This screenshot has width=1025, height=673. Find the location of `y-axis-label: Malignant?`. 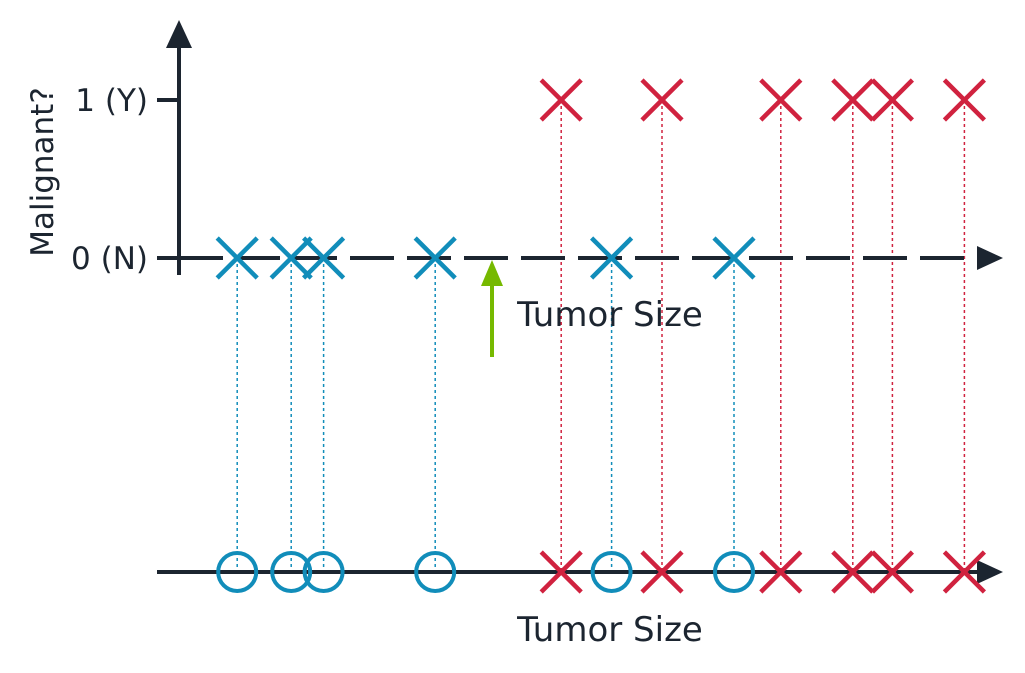

y-axis-label: Malignant? is located at coordinates (43, 172).